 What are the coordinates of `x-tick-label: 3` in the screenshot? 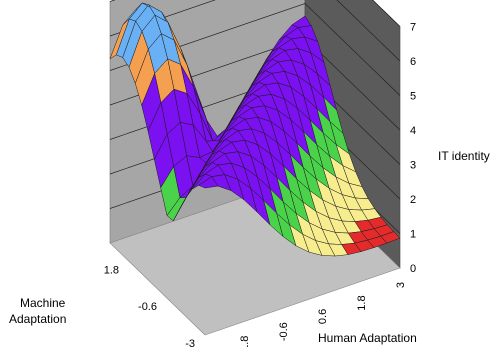 It's located at (401, 285).